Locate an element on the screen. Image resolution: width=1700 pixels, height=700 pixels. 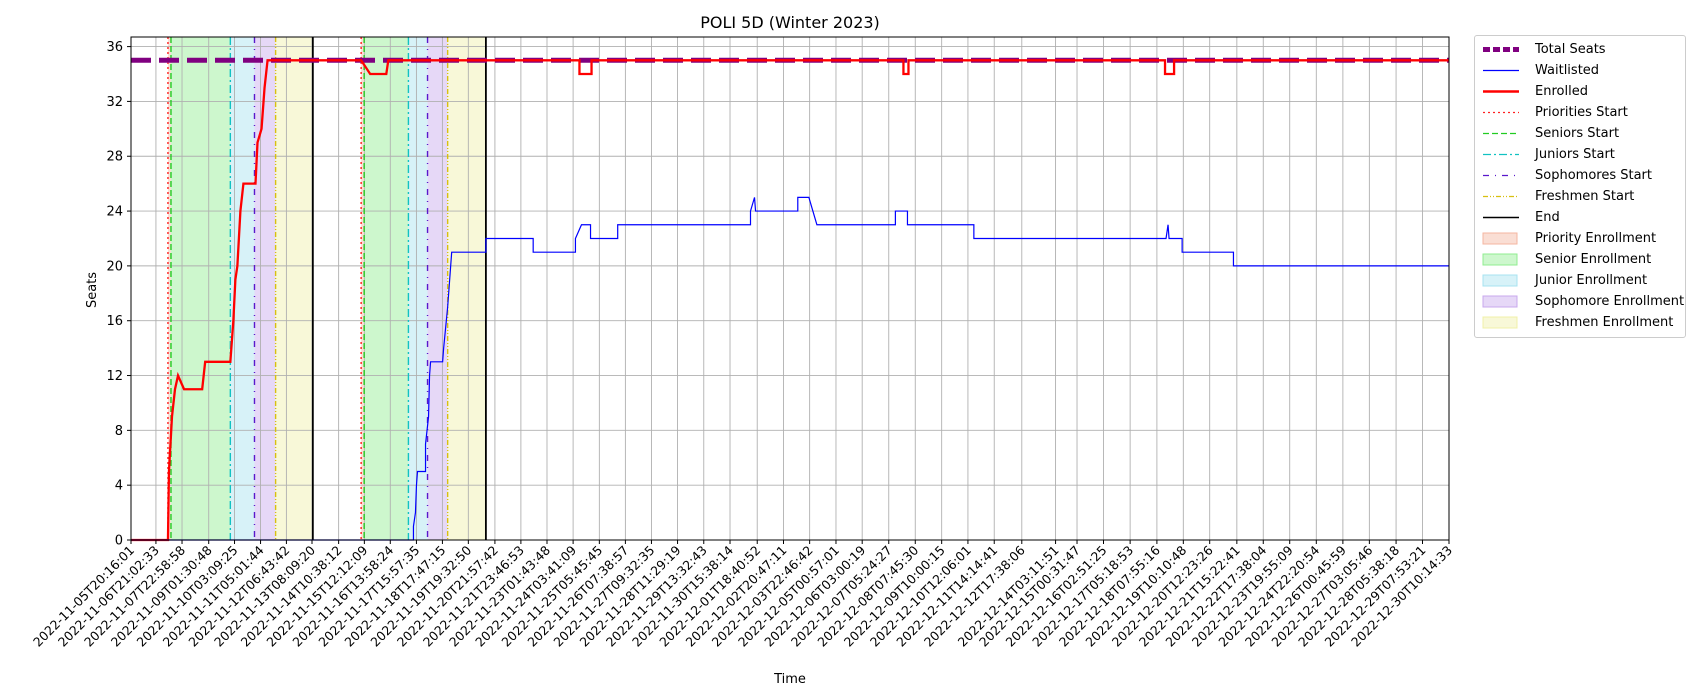
y-tick-label: 8 is located at coordinates (119, 431).